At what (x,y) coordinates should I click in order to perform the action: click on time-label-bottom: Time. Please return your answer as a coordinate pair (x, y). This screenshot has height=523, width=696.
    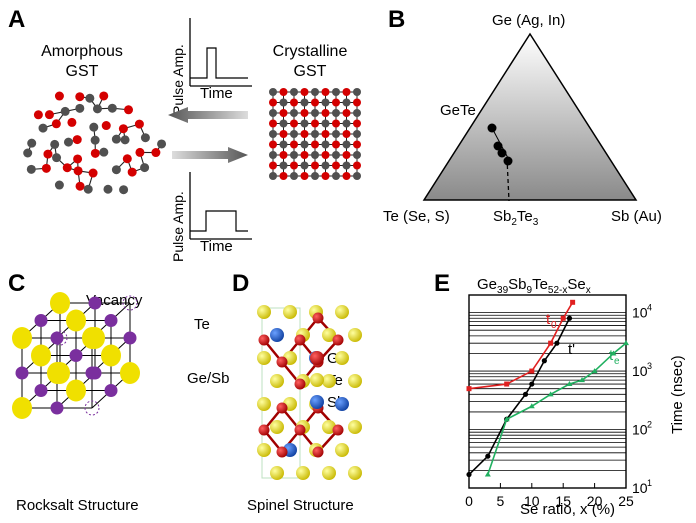
    Looking at the image, I should click on (216, 246).